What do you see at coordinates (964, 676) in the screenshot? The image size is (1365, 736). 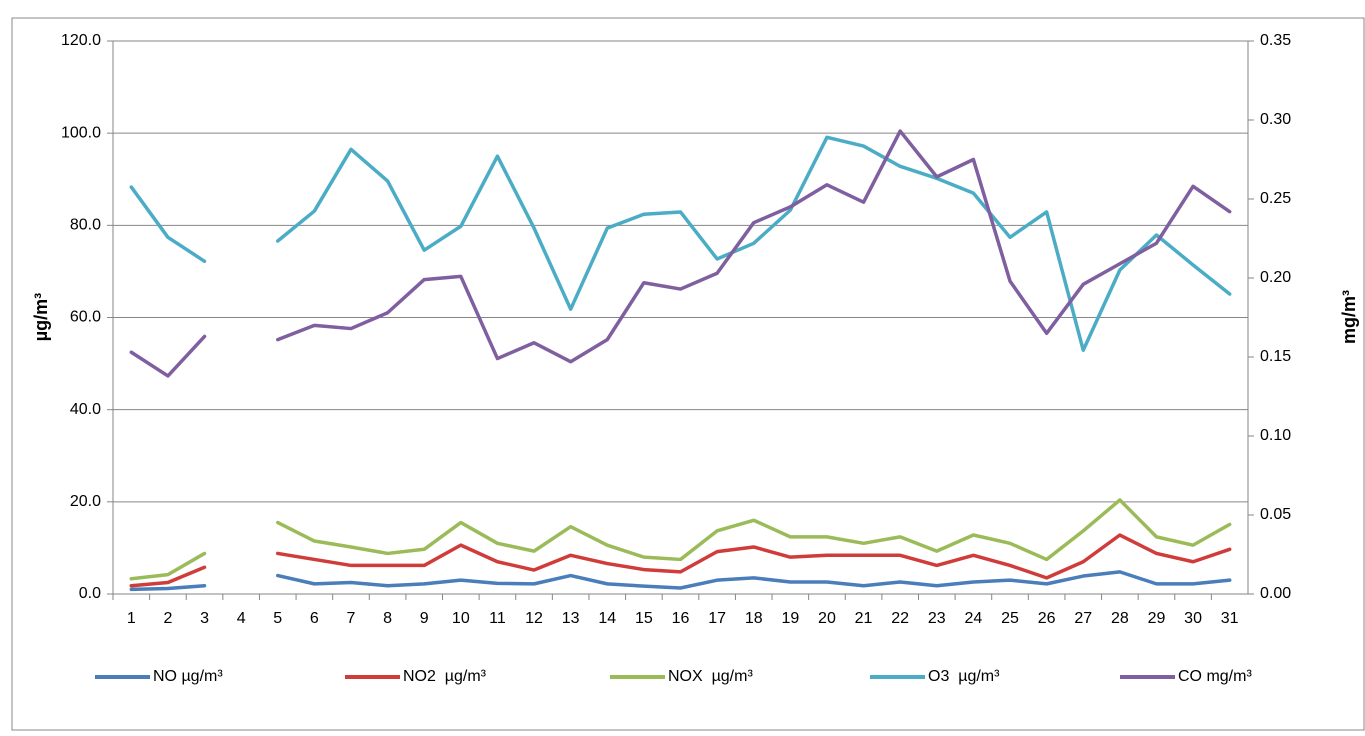 I see `legend-label: O3 µg/m³` at bounding box center [964, 676].